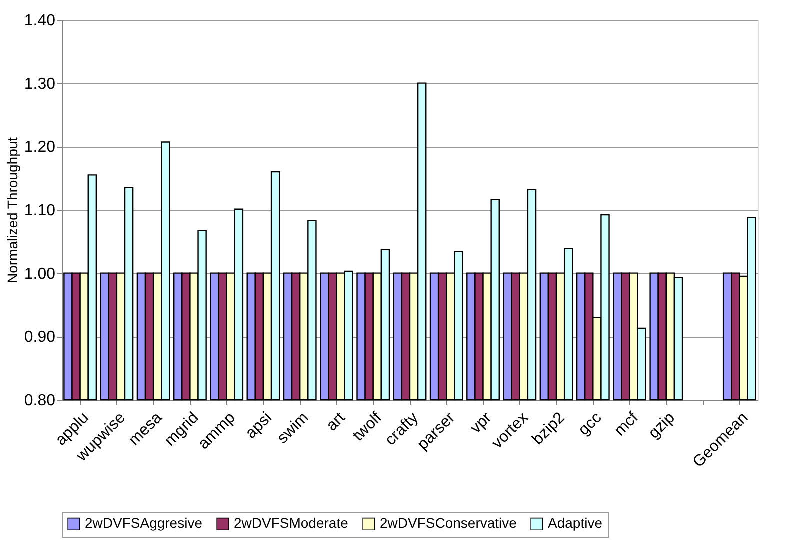  Describe the element at coordinates (40, 21) in the screenshot. I see `y-tick-label: 1.40` at that location.